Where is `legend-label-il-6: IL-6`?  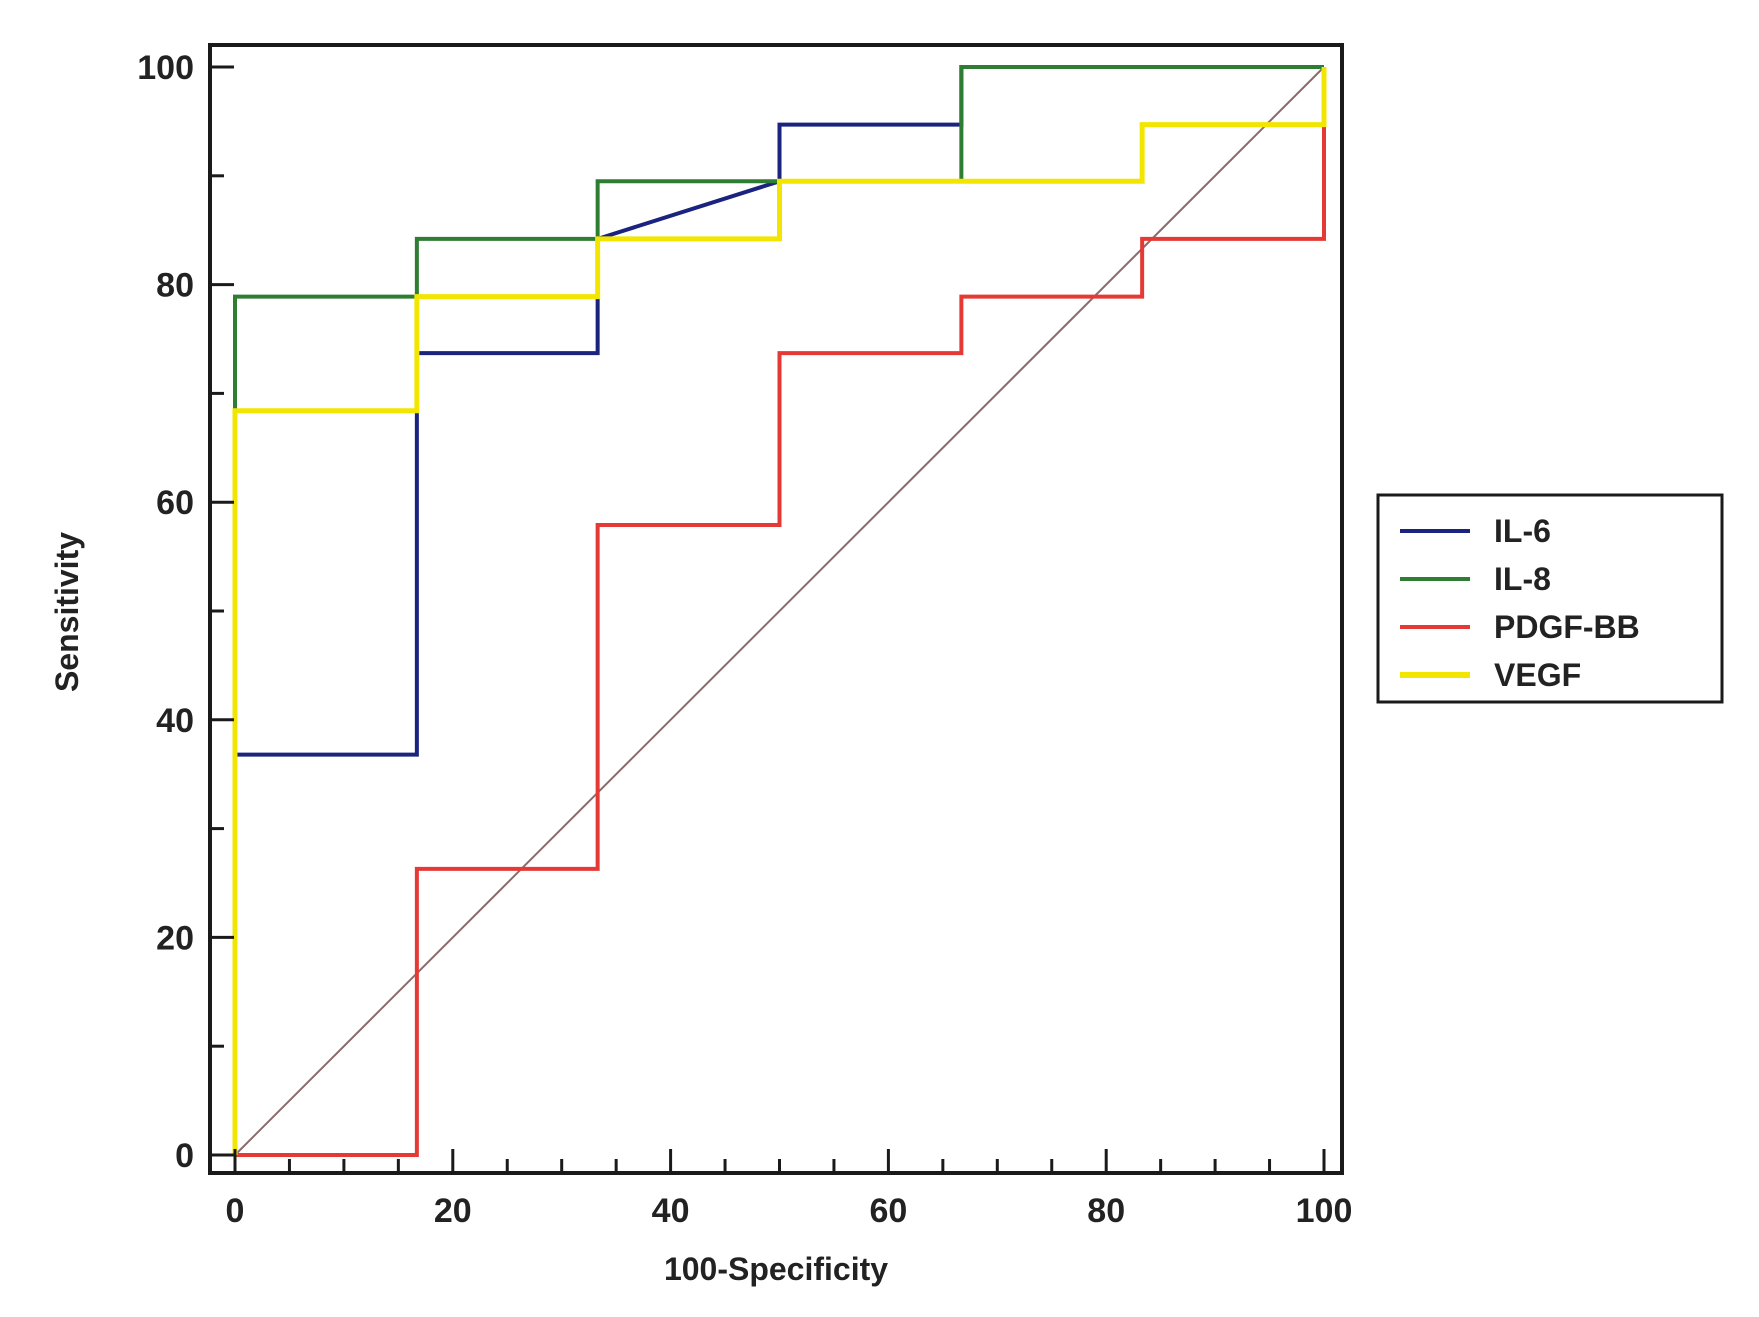 legend-label-il-6: IL-6 is located at coordinates (1522, 531).